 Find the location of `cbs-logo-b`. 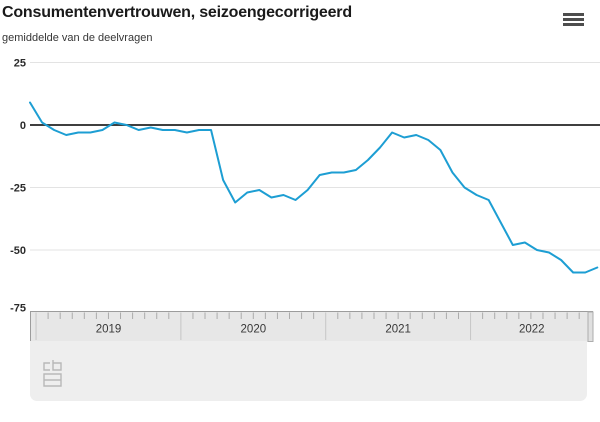

cbs-logo-b is located at coordinates (57, 365).